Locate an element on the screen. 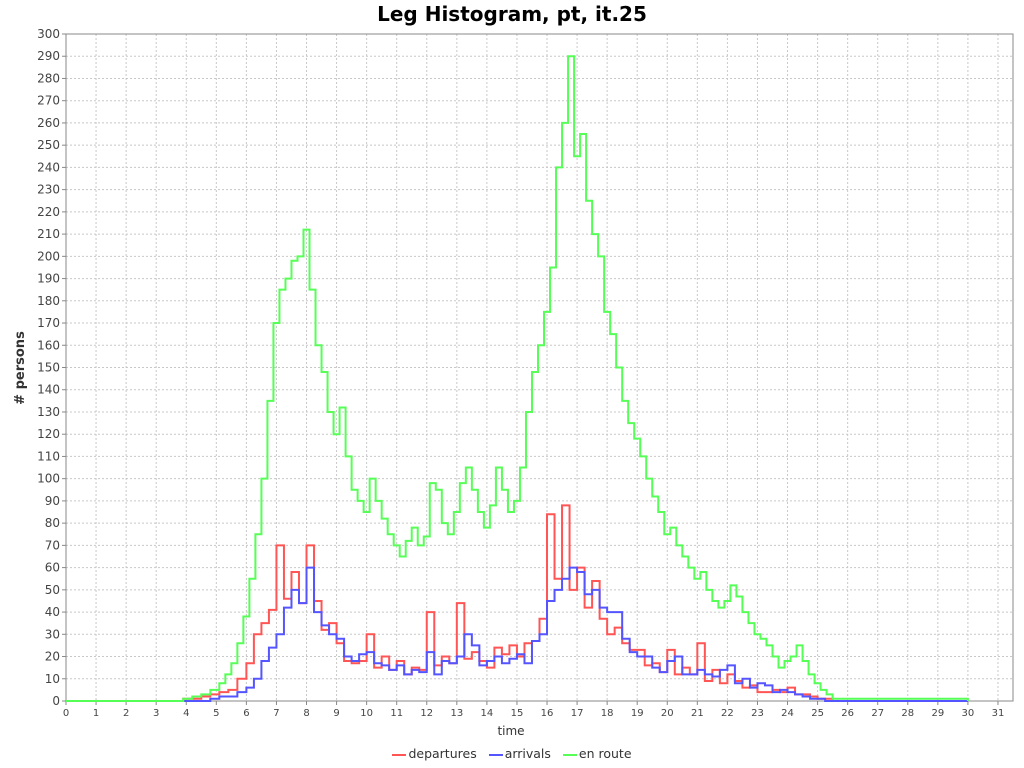  x-tick-label: 4 is located at coordinates (186, 713).